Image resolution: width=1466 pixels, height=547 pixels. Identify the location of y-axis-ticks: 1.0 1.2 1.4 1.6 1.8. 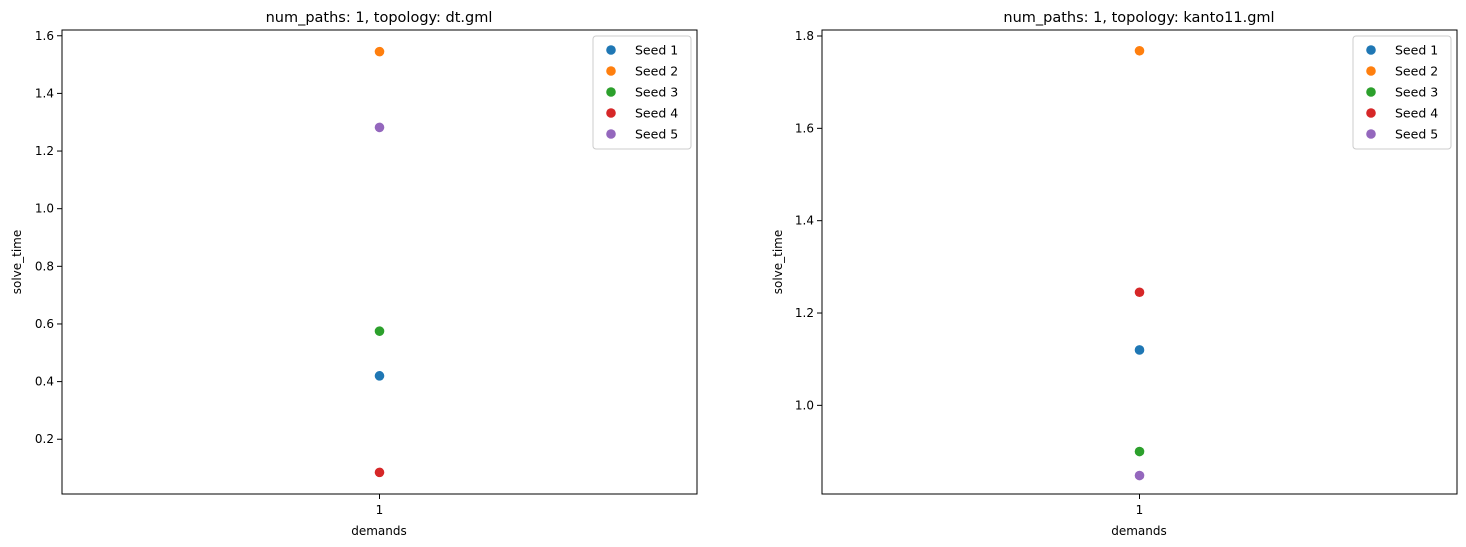
(808, 220).